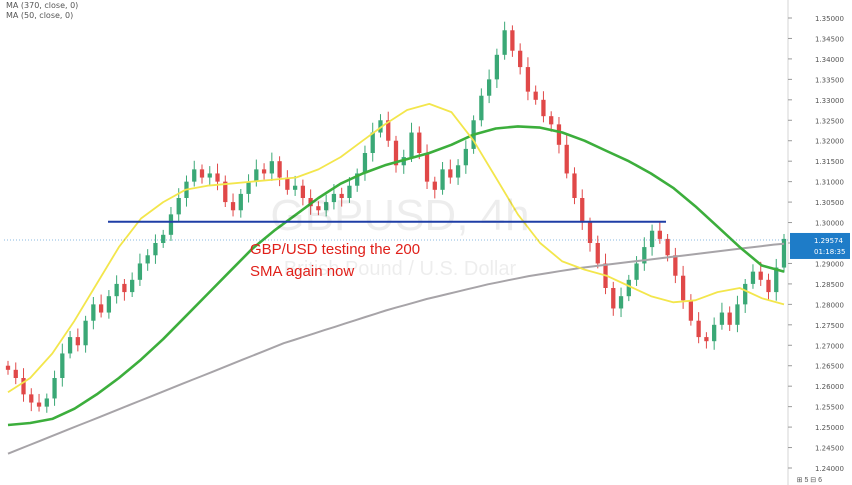 This screenshot has width=852, height=485. Describe the element at coordinates (828, 241) in the screenshot. I see `current-price-value: 1.29574` at that location.